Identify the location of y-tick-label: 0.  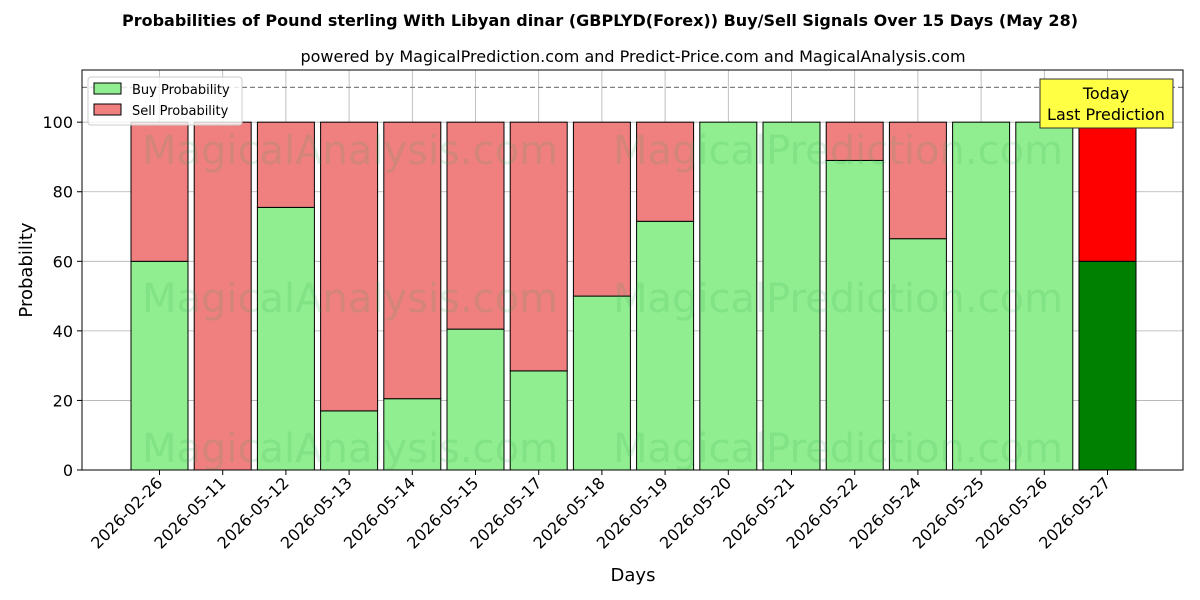
(68, 470).